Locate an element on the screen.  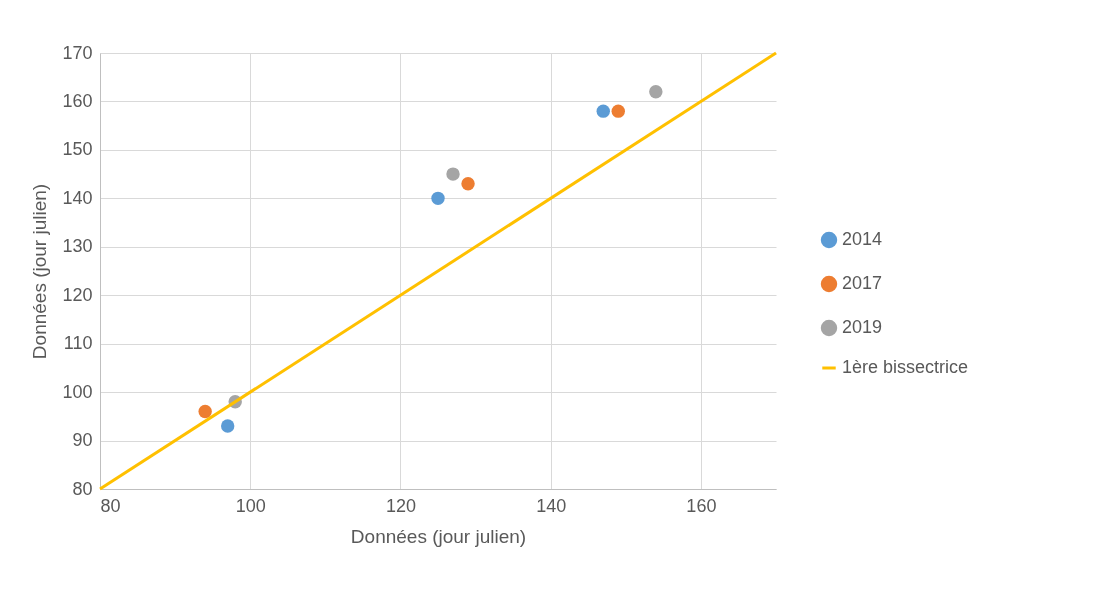
y-axis-title: Données (jour julien) is located at coordinates (40, 271).